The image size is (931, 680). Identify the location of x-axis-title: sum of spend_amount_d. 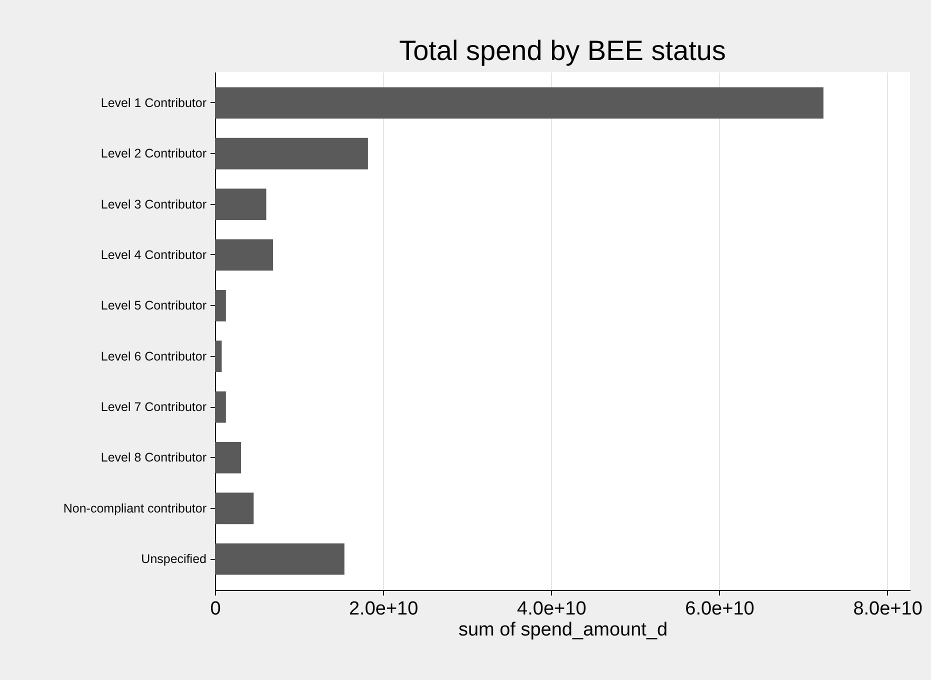
(563, 630).